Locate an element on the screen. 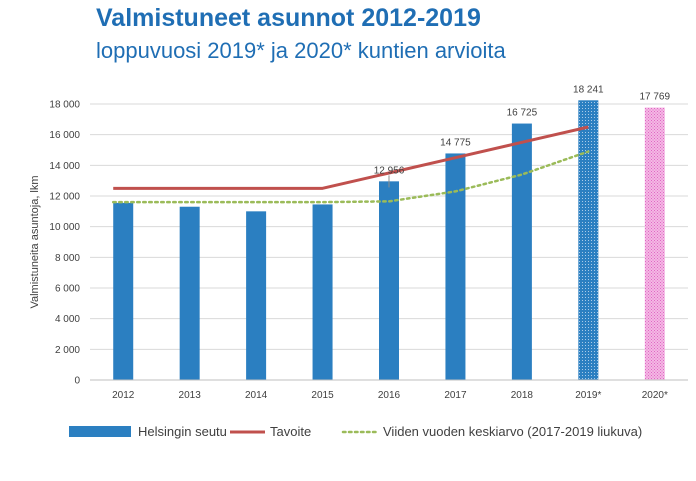  series-line-tavoite is located at coordinates (351, 157).